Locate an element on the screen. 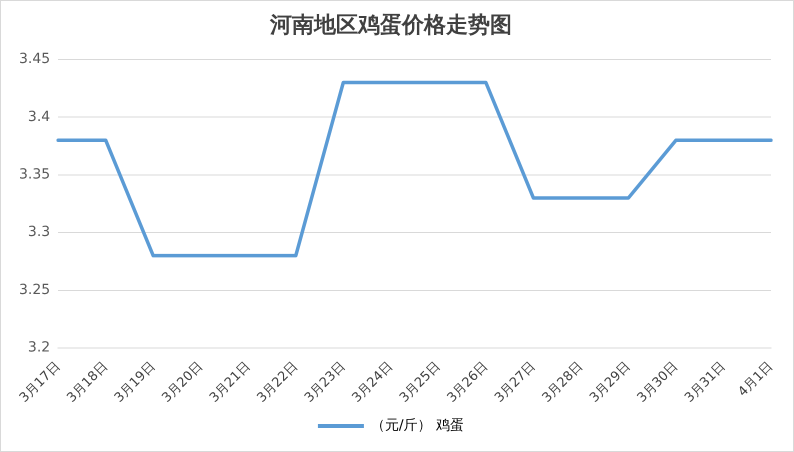  chart-title: 河南地区鸡蛋价格走势图 is located at coordinates (390, 25).